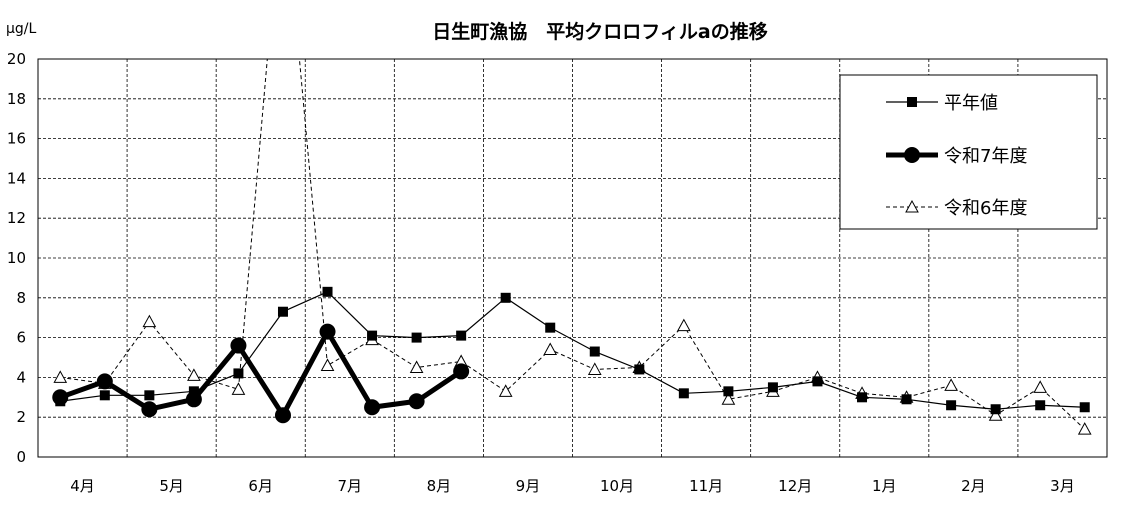 The image size is (1129, 509). What do you see at coordinates (16, 59) in the screenshot?
I see `y-tick-label: 20` at bounding box center [16, 59].